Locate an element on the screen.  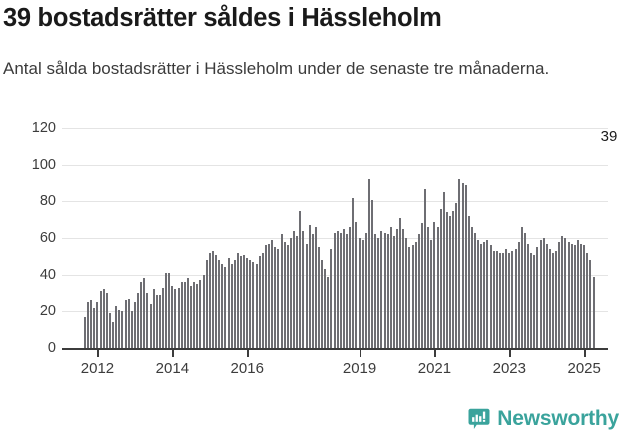
y-axis-tick-label: 80 is located at coordinates (47, 201).